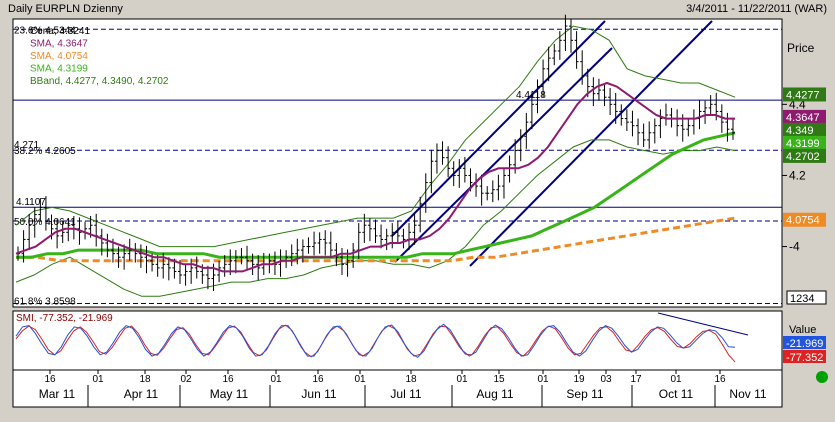  I want to click on fib-label-38: 38.2% 4.2605, so click(45, 151).